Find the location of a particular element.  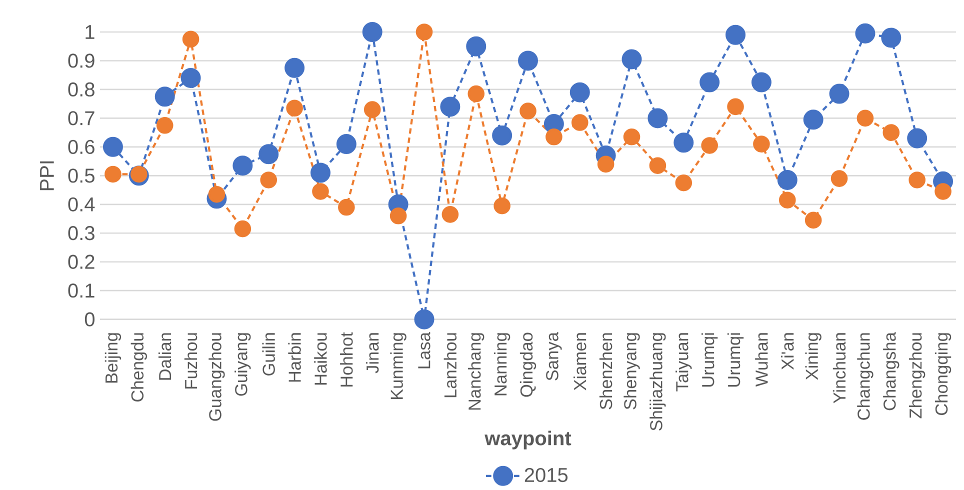

y-tick-label: 0.5 is located at coordinates (81, 175).